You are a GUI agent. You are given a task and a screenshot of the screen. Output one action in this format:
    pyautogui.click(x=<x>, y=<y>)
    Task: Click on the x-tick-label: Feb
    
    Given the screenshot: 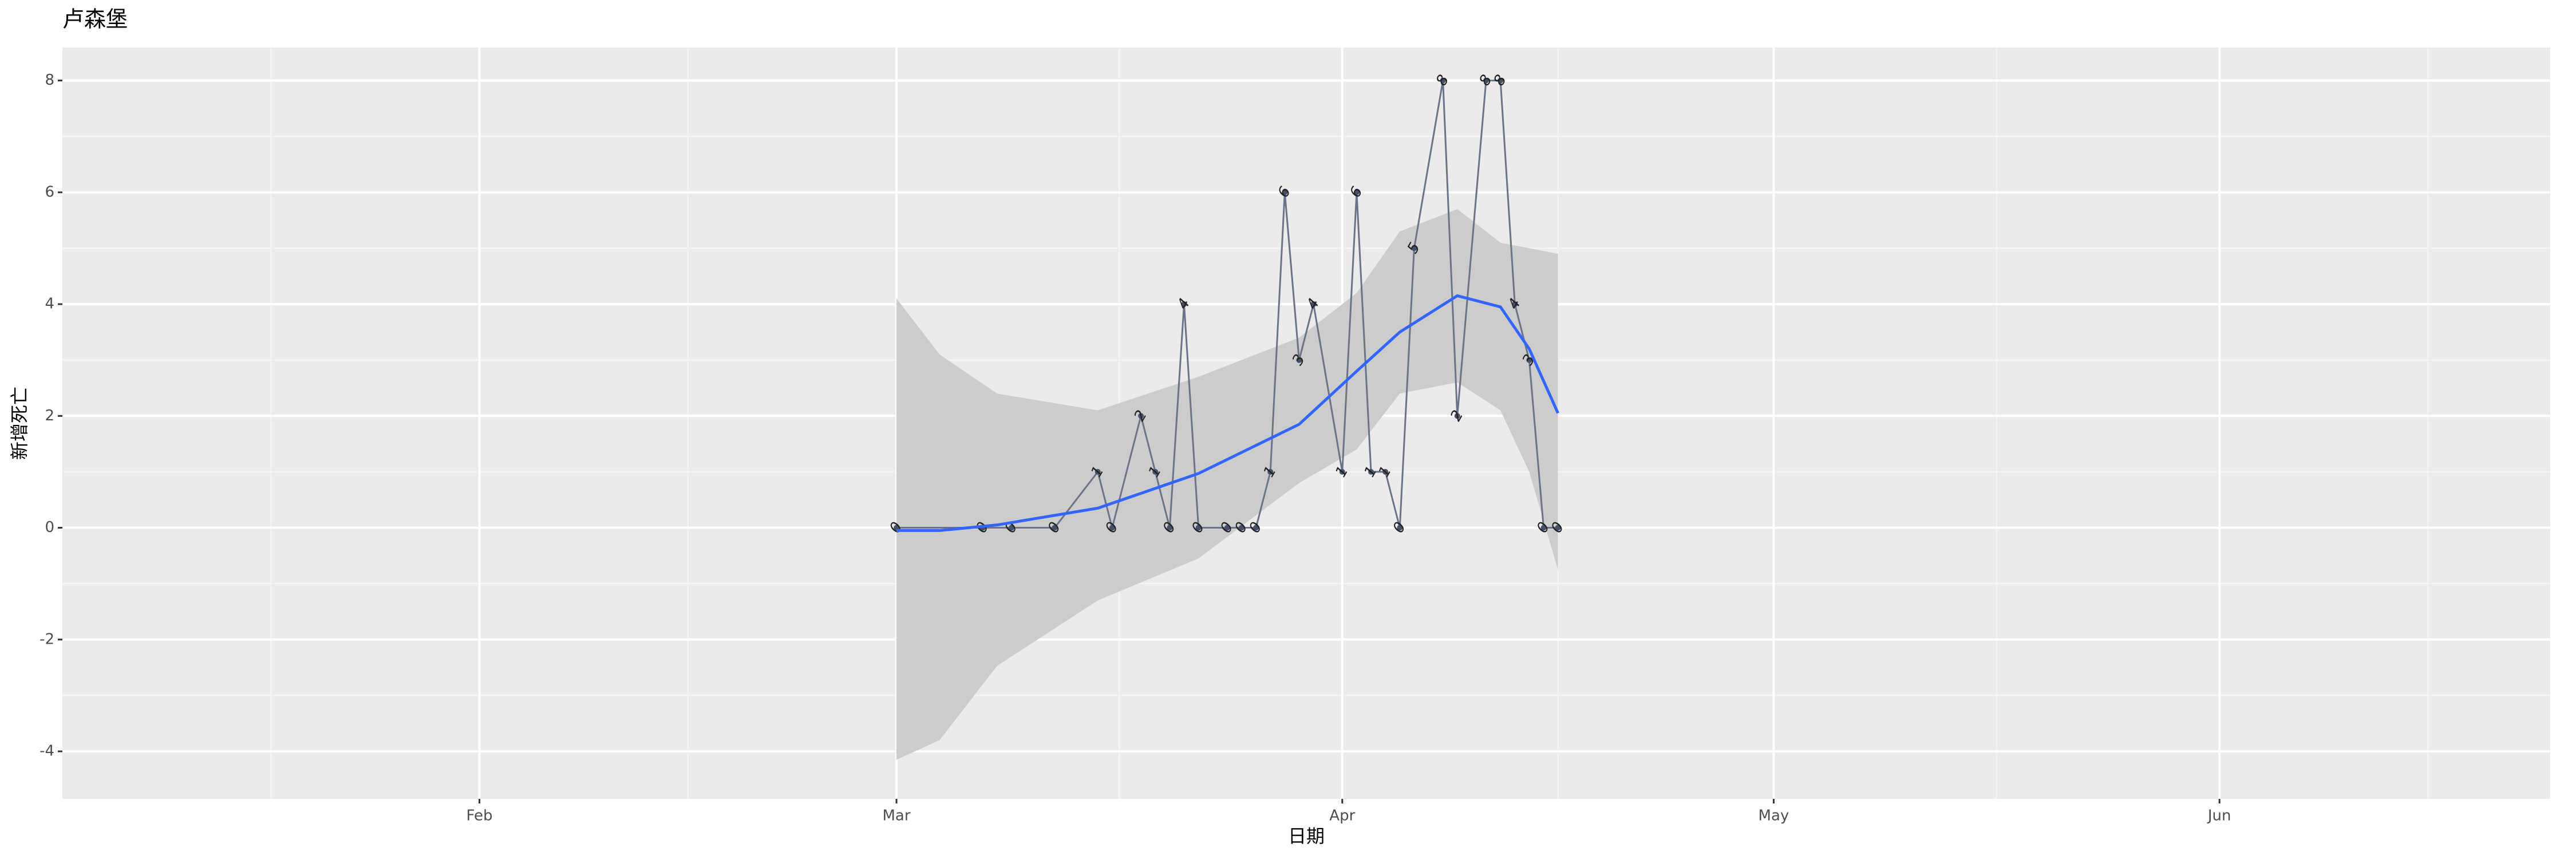 What is the action you would take?
    pyautogui.click(x=479, y=816)
    